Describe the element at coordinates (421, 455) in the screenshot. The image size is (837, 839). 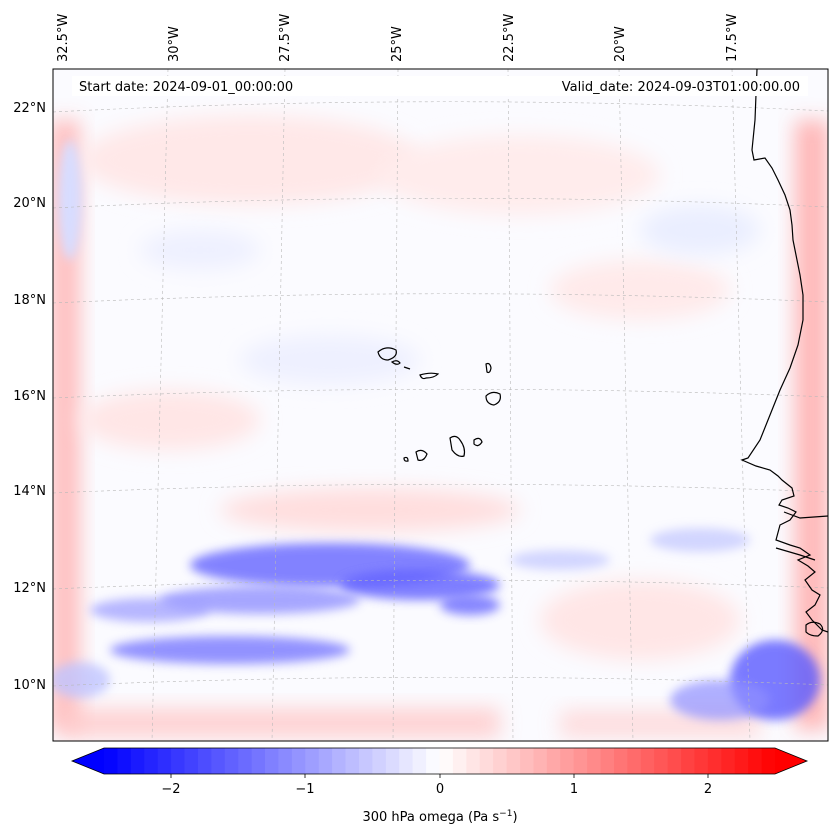
I see `island-fogo` at that location.